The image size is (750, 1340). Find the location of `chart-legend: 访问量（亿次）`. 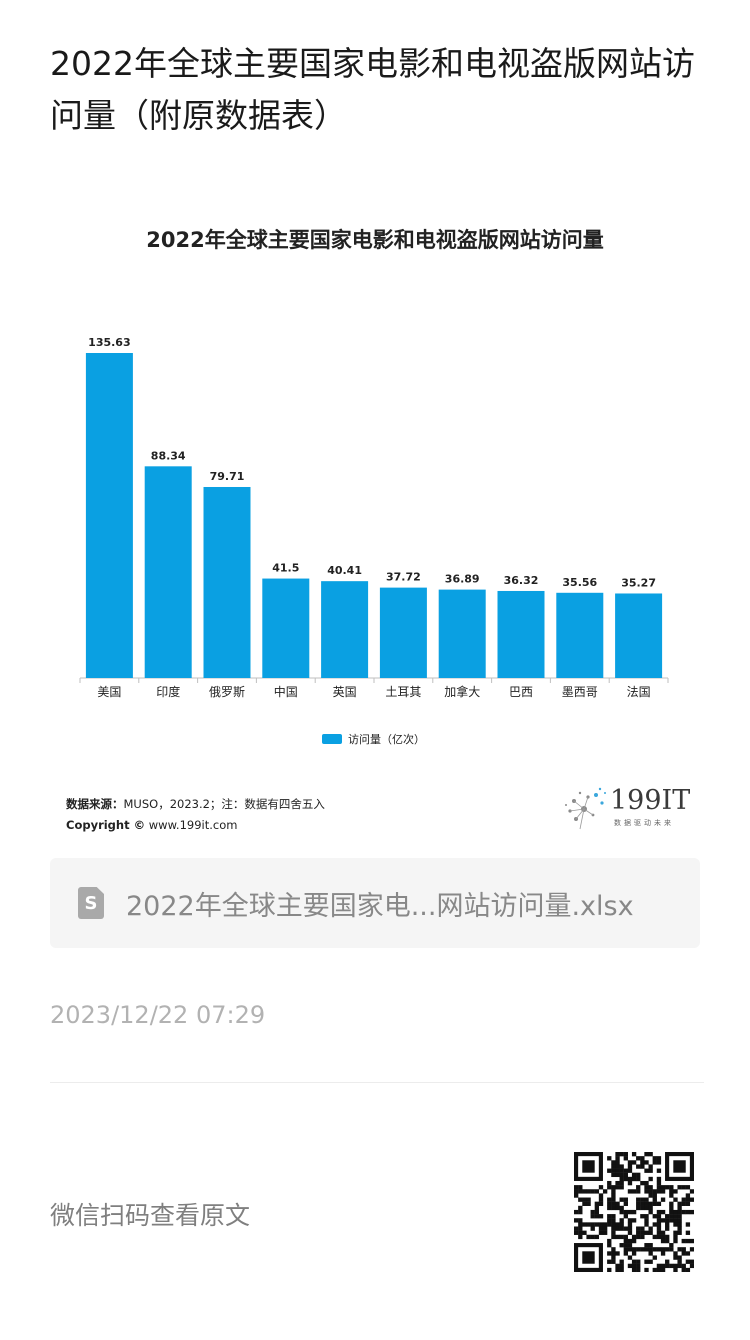

chart-legend: 访问量（亿次） is located at coordinates (373, 739).